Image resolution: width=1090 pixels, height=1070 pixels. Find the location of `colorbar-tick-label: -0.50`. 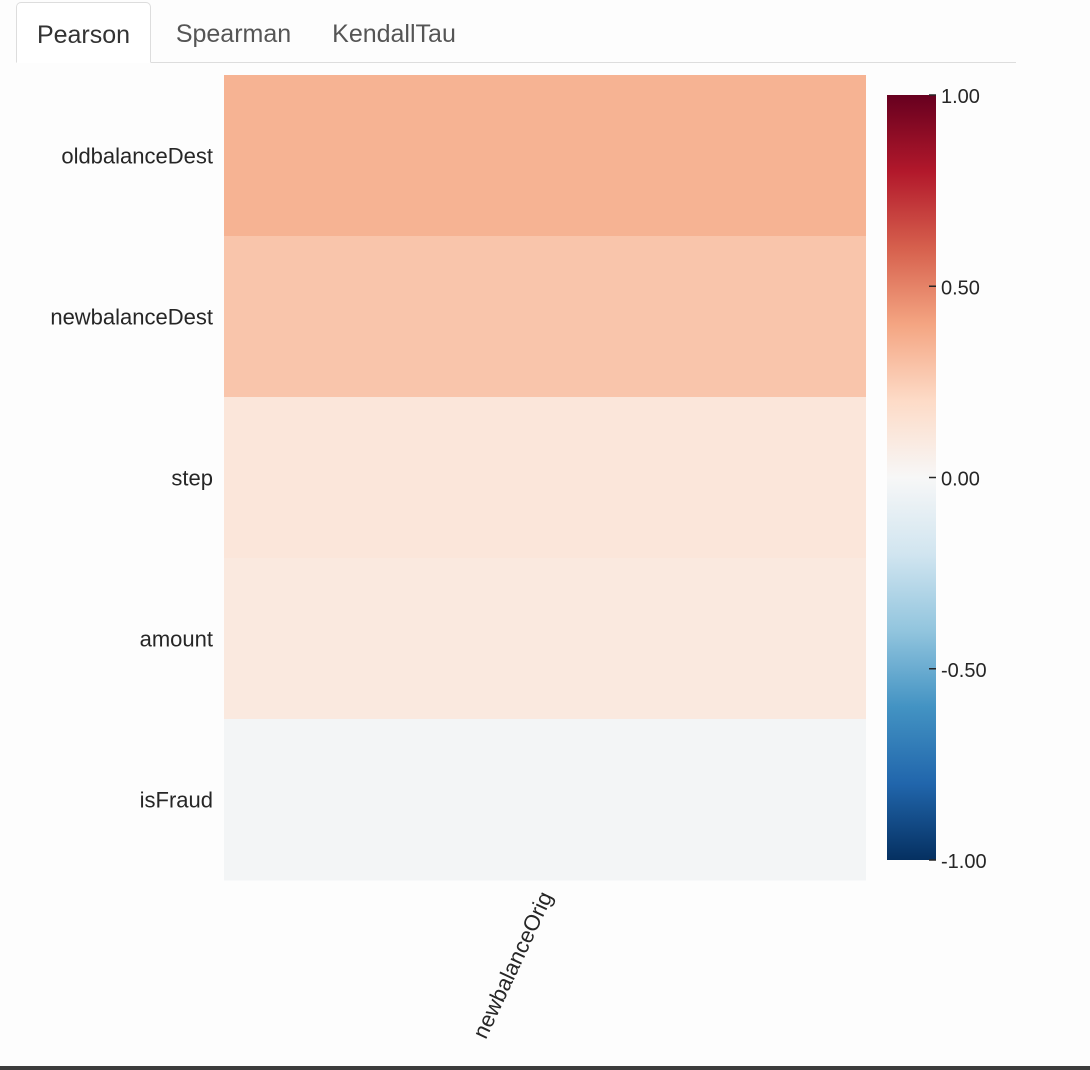

colorbar-tick-label: -0.50 is located at coordinates (964, 671).